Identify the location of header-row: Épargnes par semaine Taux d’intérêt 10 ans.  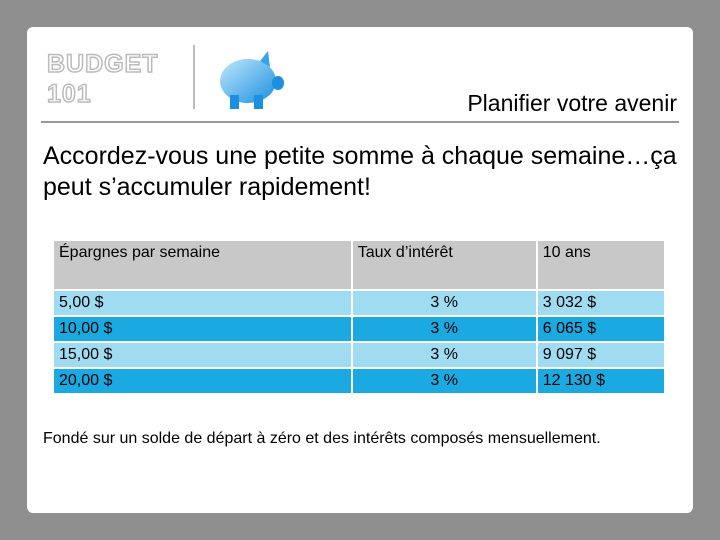
(359, 265).